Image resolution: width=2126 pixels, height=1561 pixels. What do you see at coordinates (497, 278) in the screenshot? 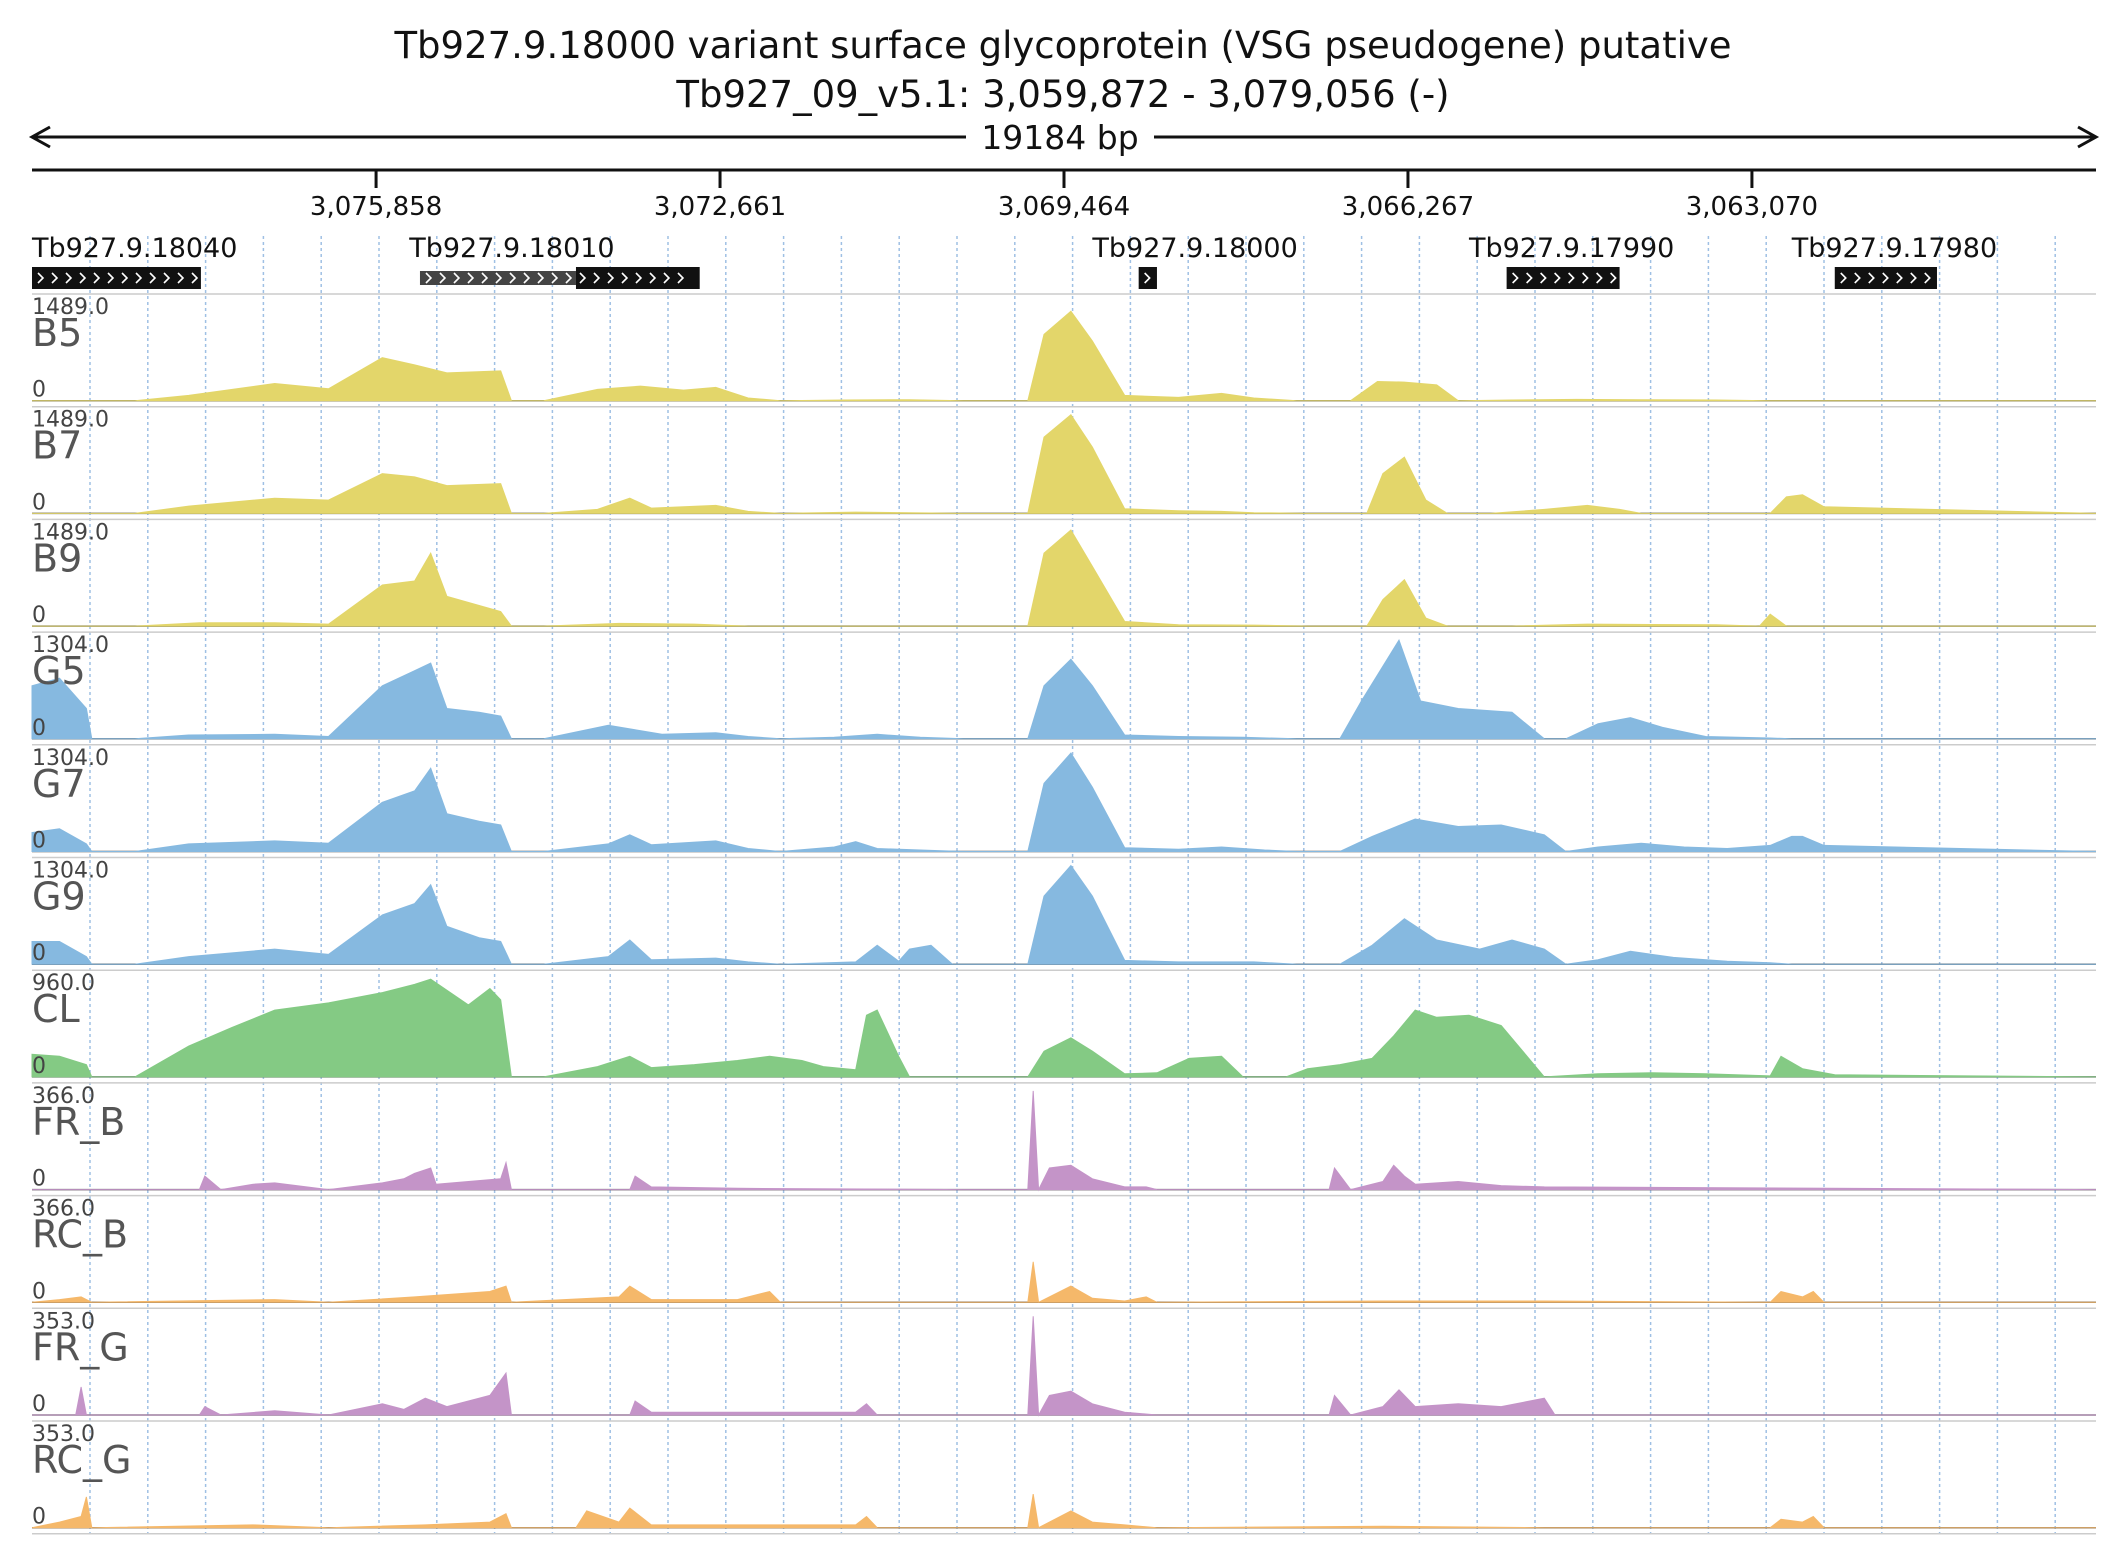
I see `gene-utr-box` at bounding box center [497, 278].